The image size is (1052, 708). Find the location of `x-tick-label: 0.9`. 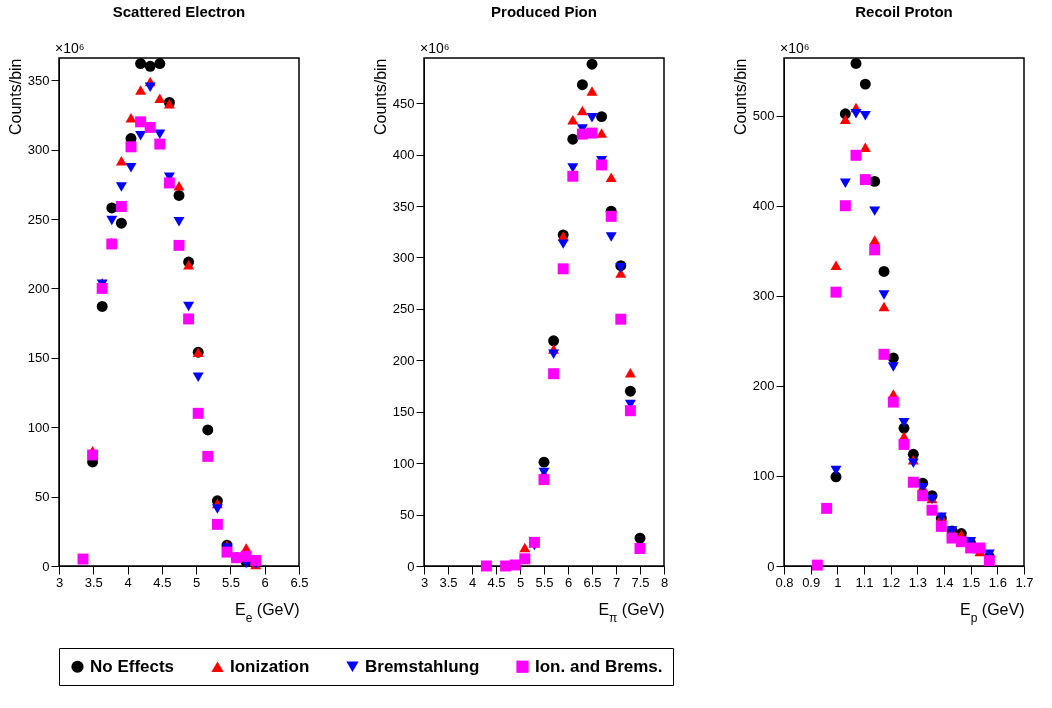

x-tick-label: 0.9 is located at coordinates (811, 582).